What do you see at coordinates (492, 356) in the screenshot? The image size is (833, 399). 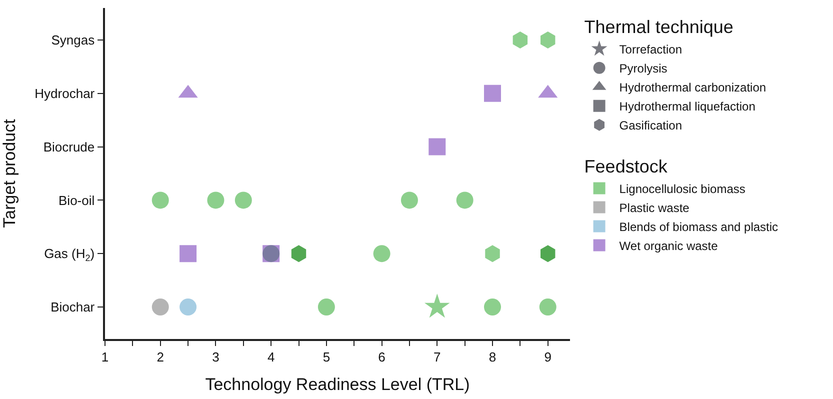 I see `x-tick-label: 8` at bounding box center [492, 356].